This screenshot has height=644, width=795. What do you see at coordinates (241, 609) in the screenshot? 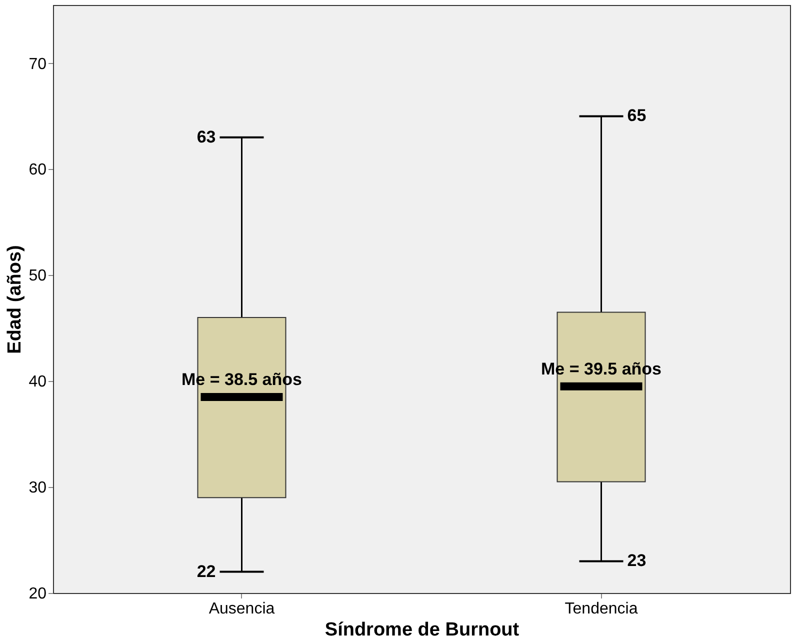
I see `x-tick-label: Ausencia` at bounding box center [241, 609].